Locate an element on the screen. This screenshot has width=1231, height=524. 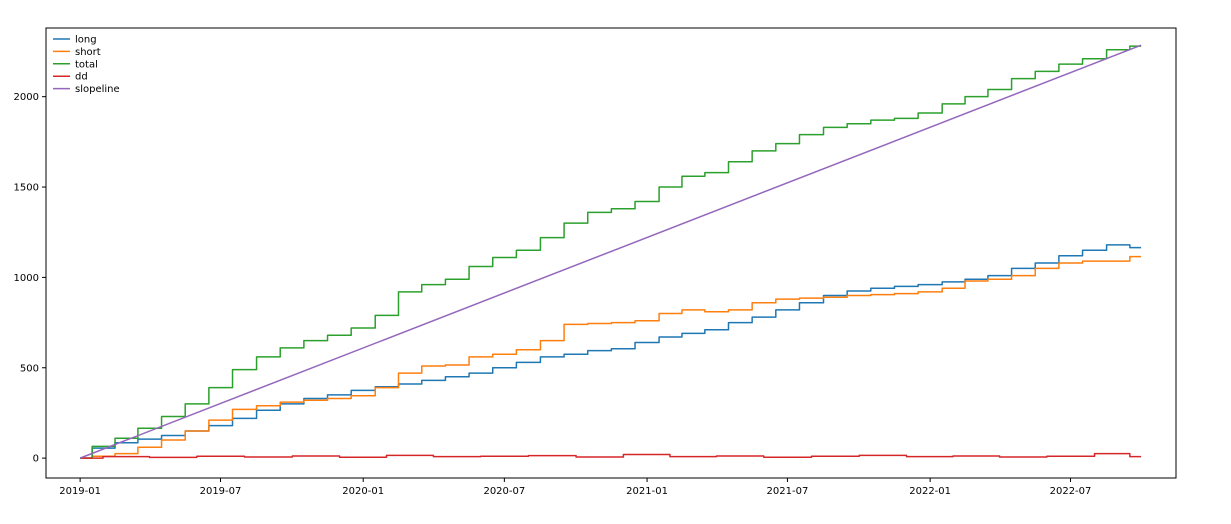
y-tick-label: 1500 is located at coordinates (26, 188).